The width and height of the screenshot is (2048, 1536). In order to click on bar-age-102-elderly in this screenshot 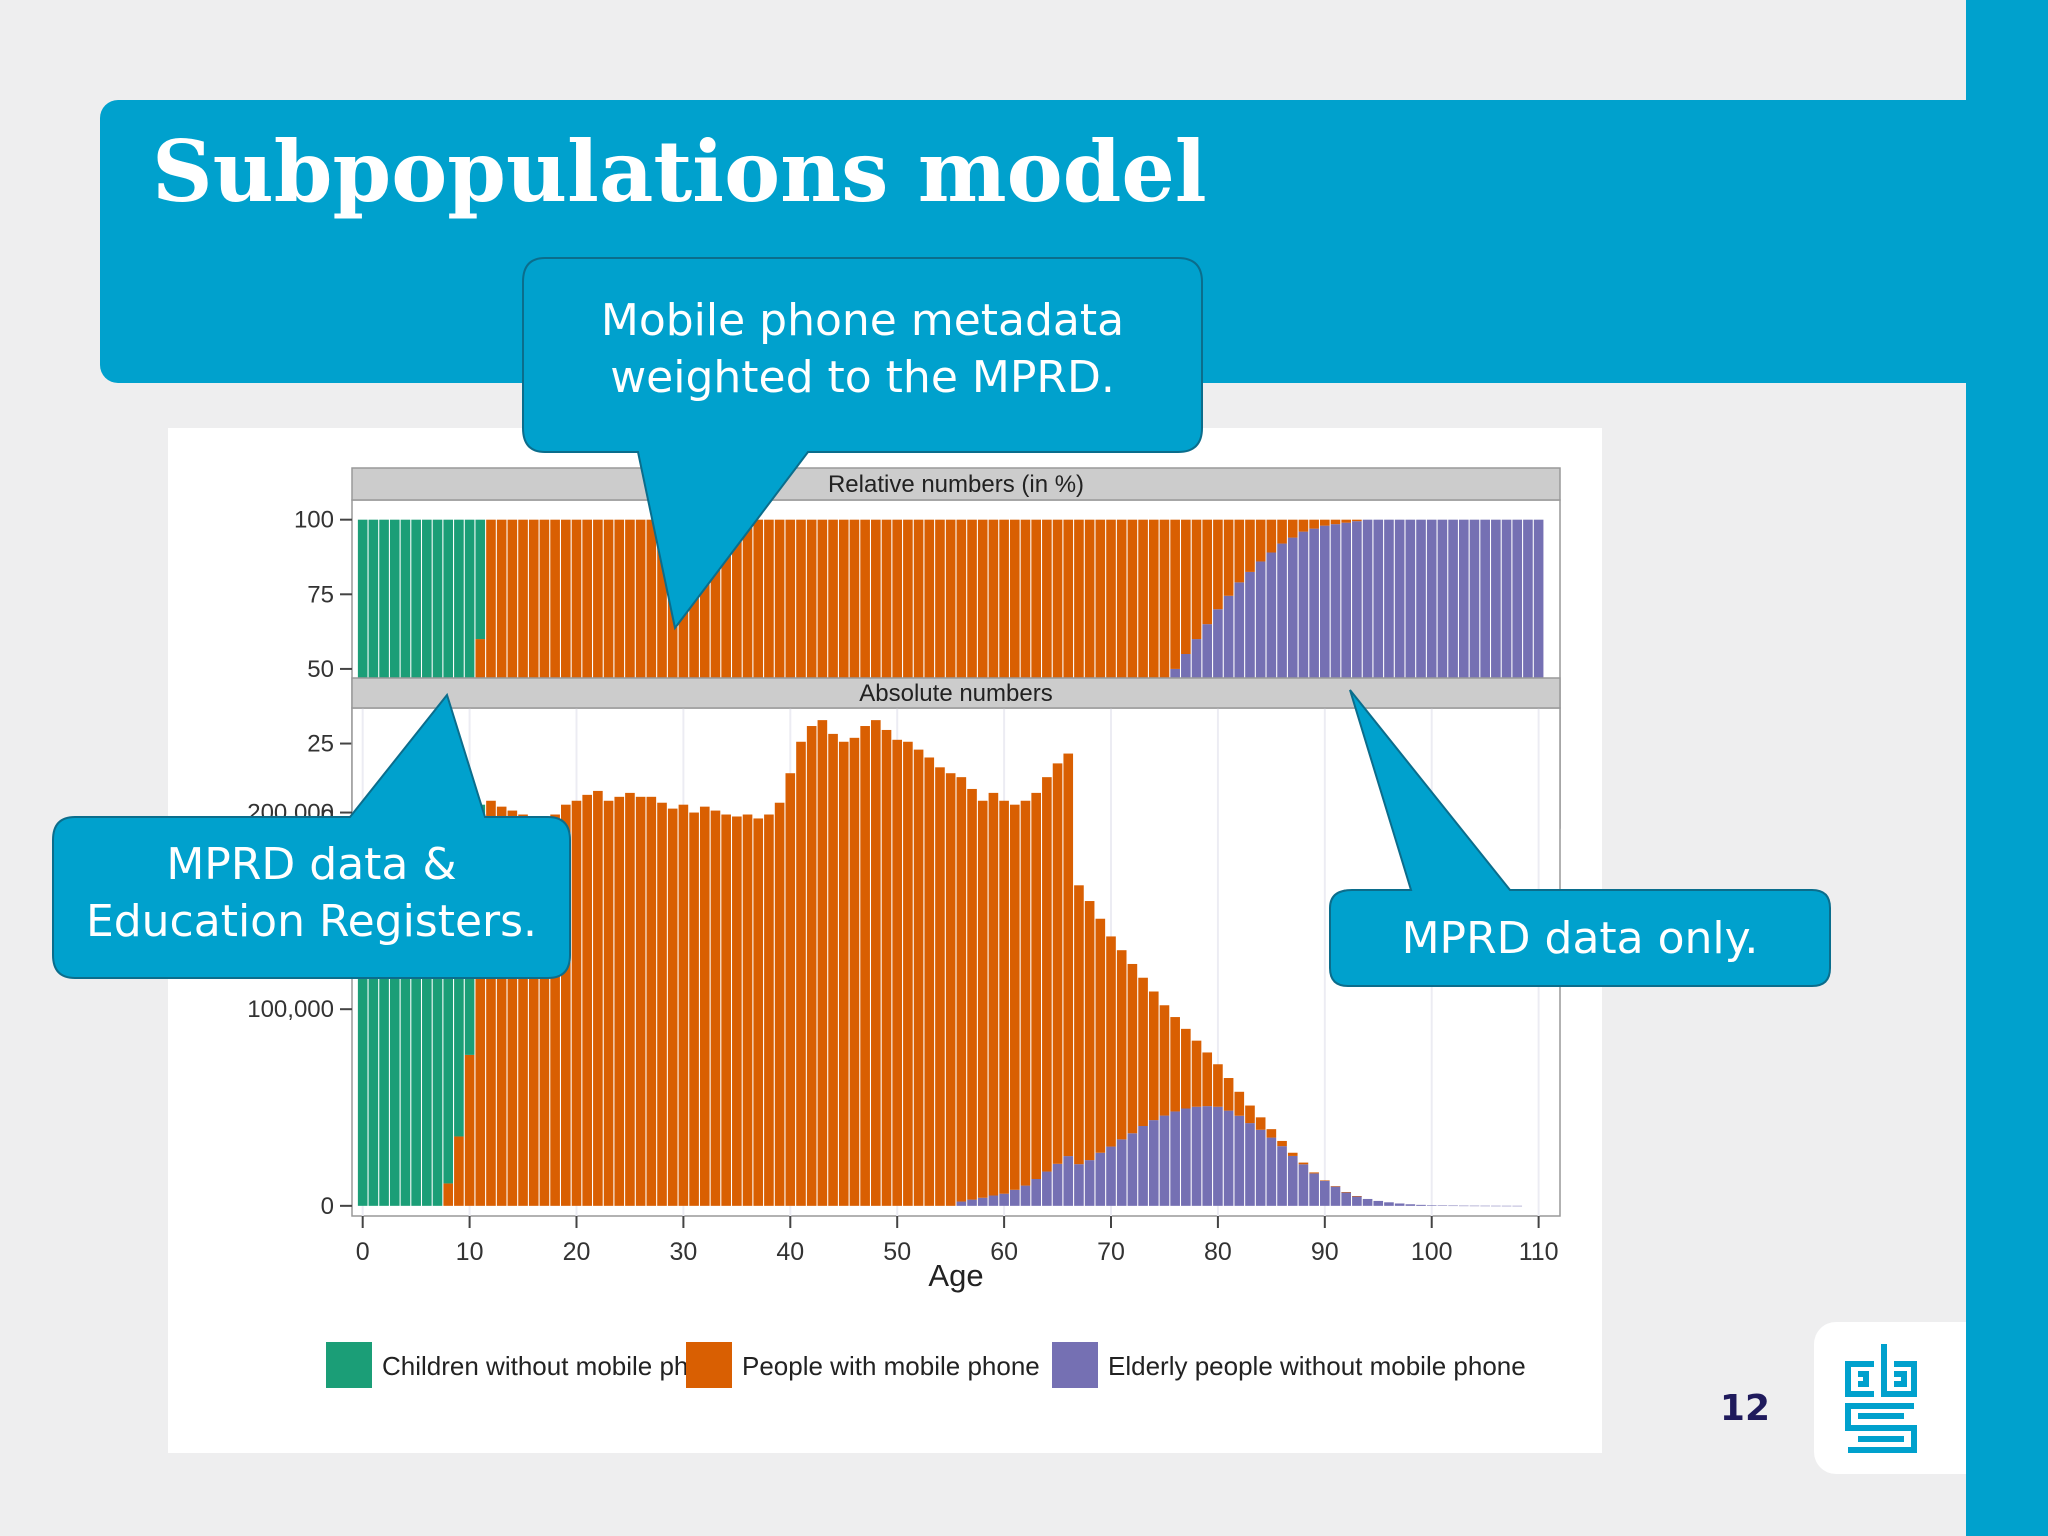, I will do `click(1453, 669)`.